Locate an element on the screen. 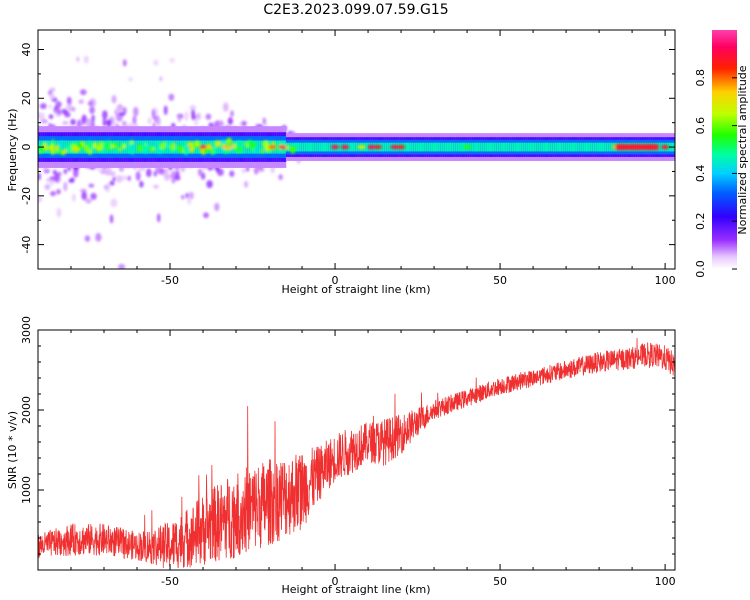  spectrogram-y-label: Frequency (Hz) is located at coordinates (12, 150).